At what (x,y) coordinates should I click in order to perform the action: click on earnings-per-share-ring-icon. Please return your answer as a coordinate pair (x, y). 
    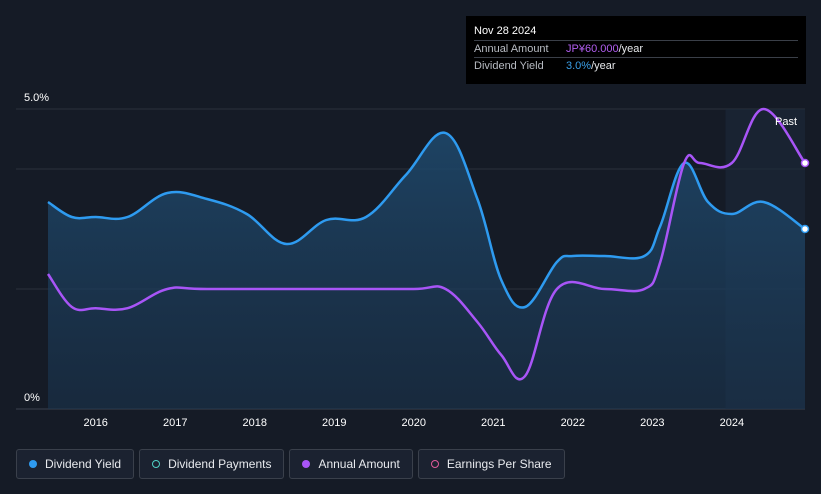
    Looking at the image, I should click on (434, 464).